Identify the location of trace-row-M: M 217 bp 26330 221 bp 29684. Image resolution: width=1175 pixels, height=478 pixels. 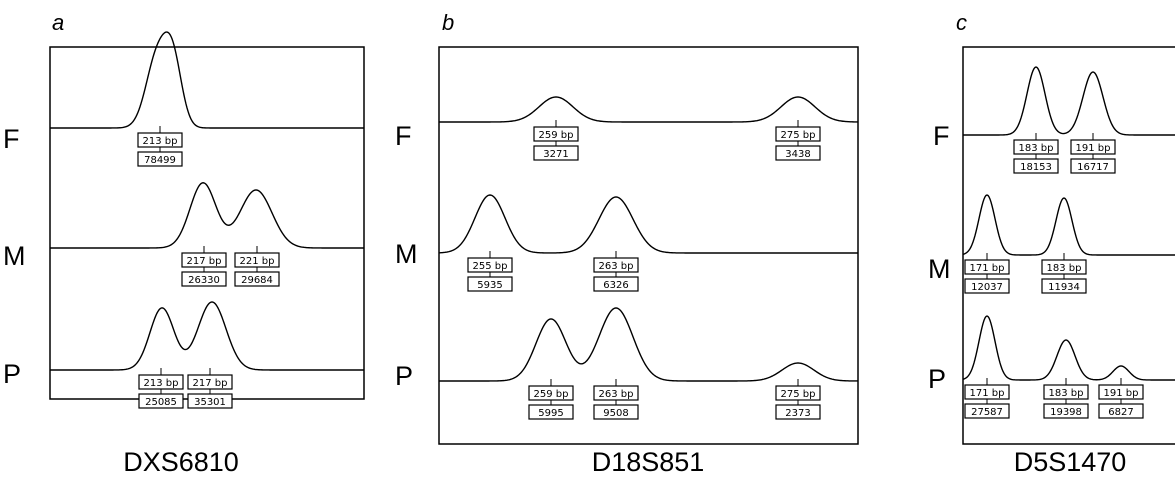
(183, 234).